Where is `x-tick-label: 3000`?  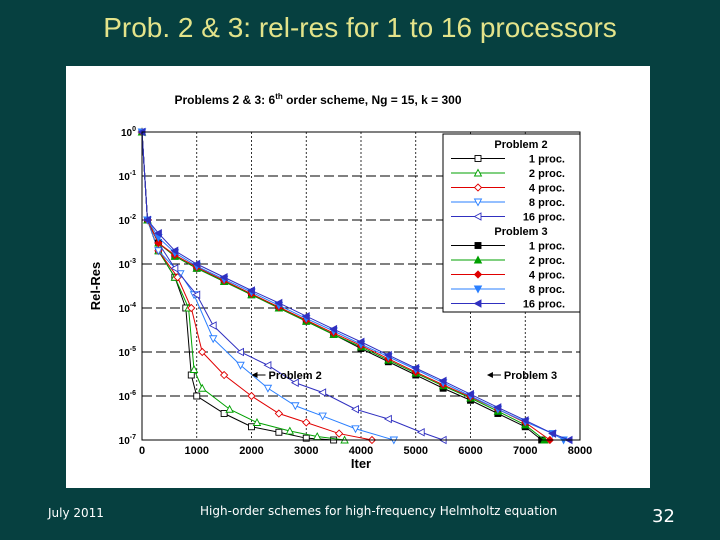
x-tick-label: 3000 is located at coordinates (306, 451).